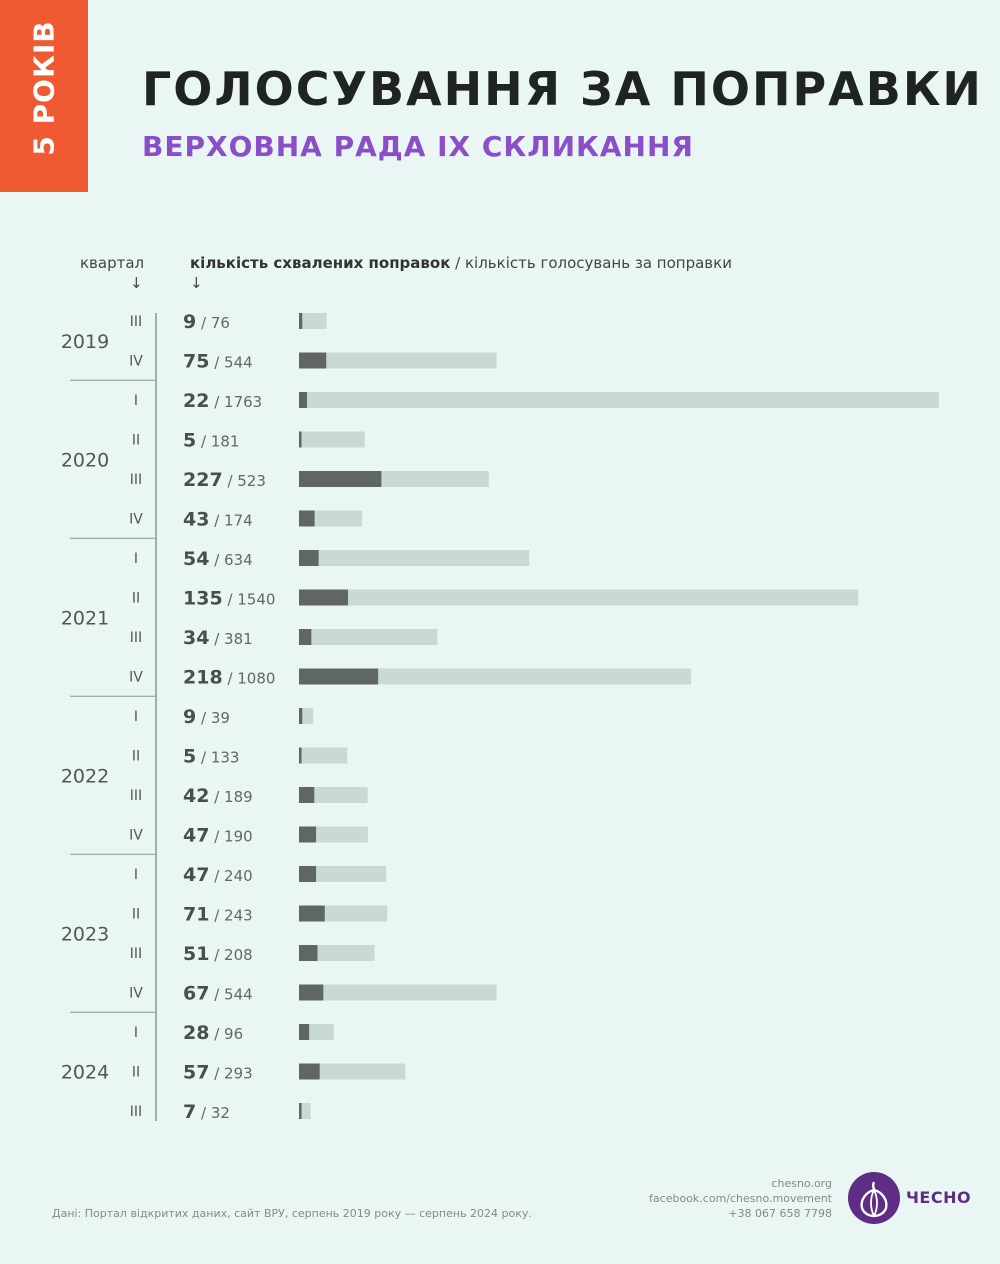  Describe the element at coordinates (196, 1073) in the screenshot. I see `approved-value: 57` at that location.